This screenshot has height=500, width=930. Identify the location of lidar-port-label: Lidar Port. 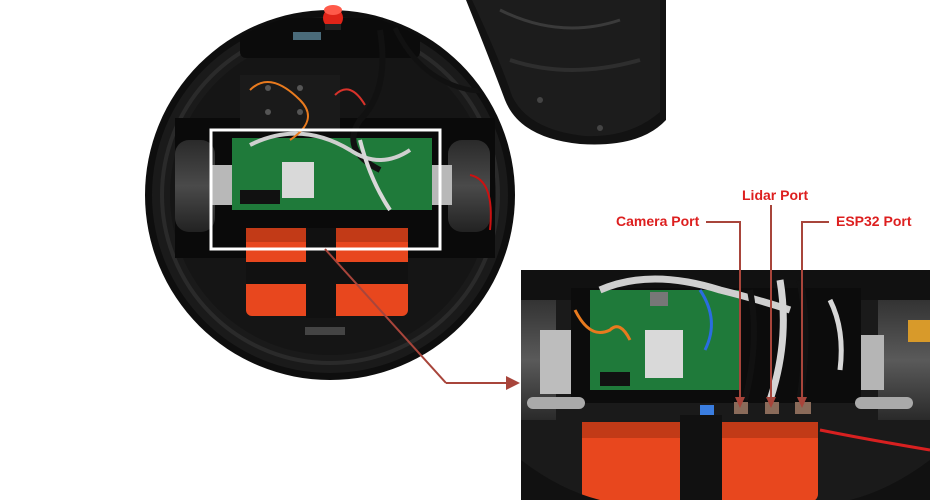
(775, 195).